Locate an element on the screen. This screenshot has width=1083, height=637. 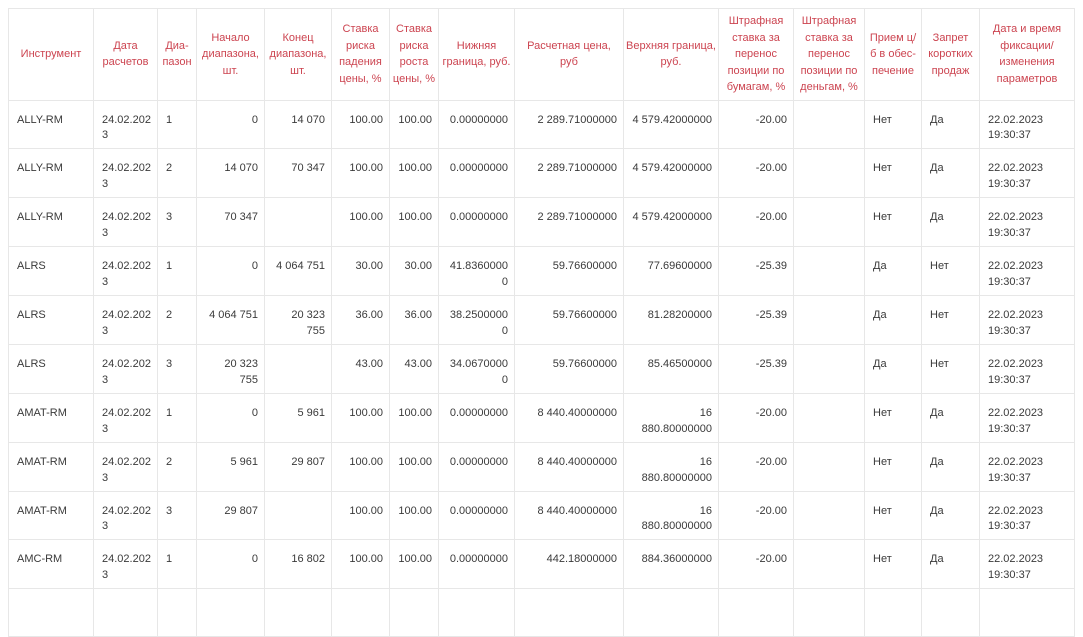
column-header: Ставка риска падения цены, % is located at coordinates (360, 54).